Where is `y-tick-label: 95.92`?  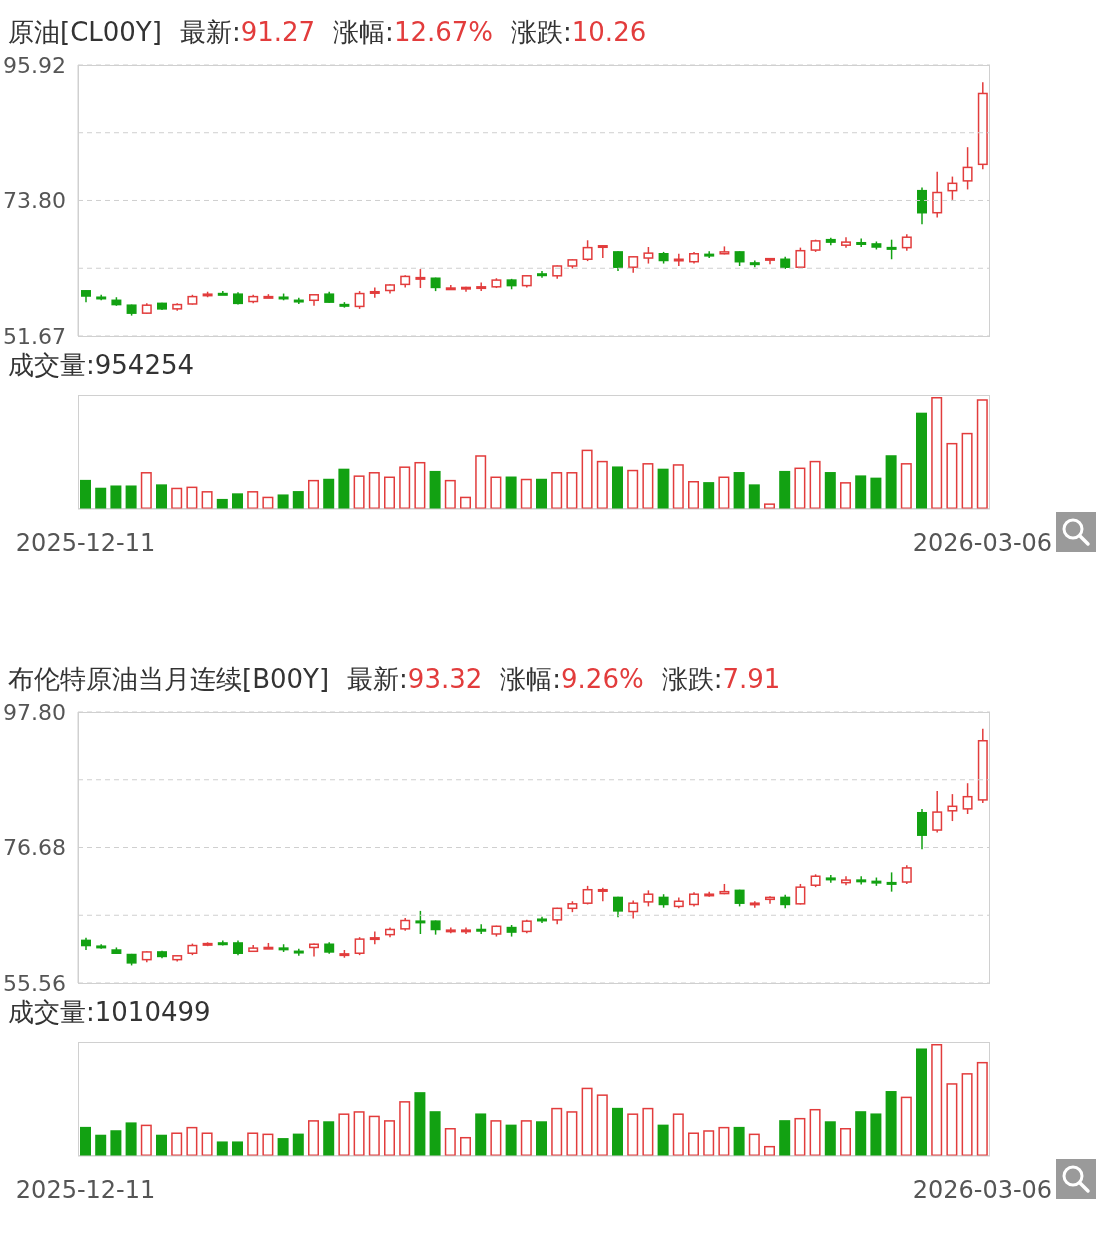 y-tick-label: 95.92 is located at coordinates (34, 65).